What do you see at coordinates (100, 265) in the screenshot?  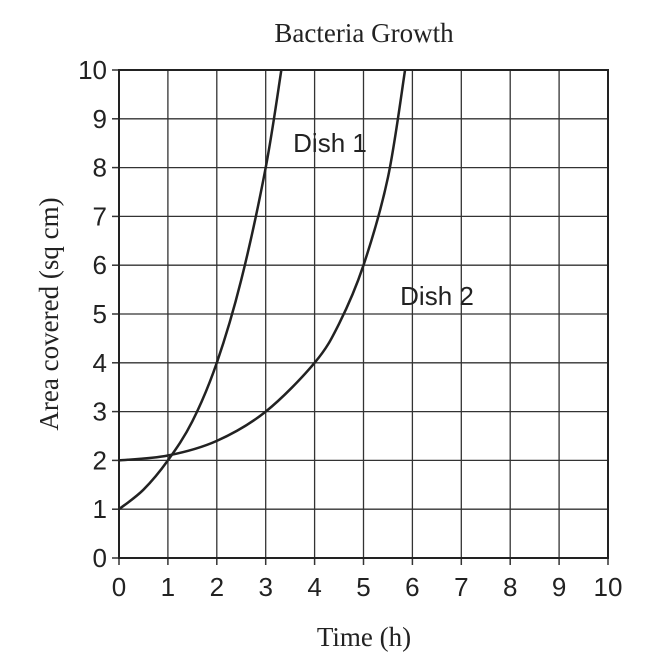 I see `y-tick-label: 6` at bounding box center [100, 265].